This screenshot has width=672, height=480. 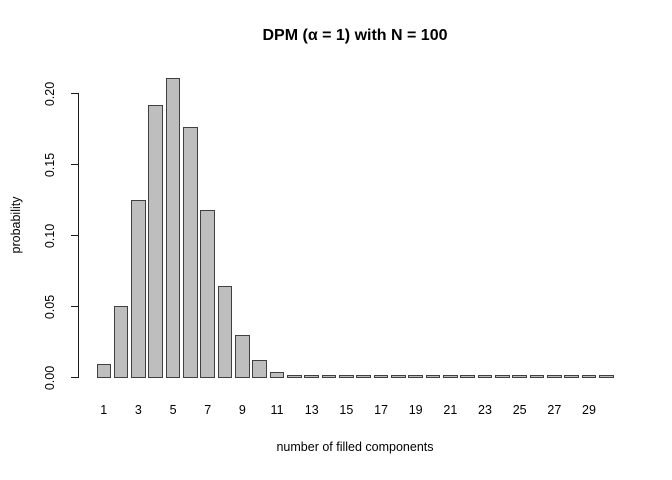 I want to click on x-tick-label: 11, so click(x=277, y=410).